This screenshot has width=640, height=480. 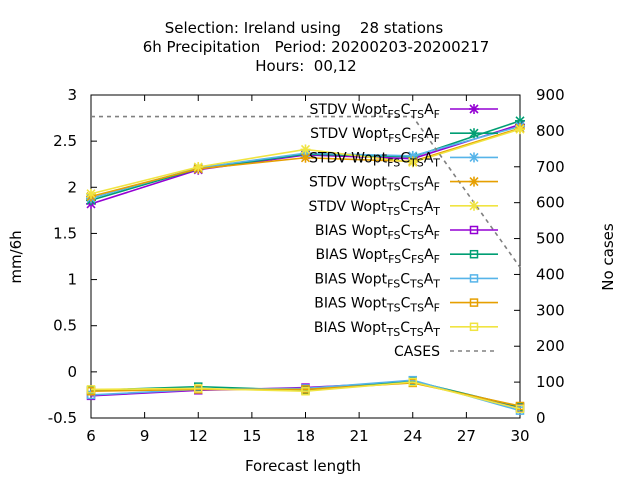 What do you see at coordinates (198, 436) in the screenshot?
I see `x-tick-label: 12` at bounding box center [198, 436].